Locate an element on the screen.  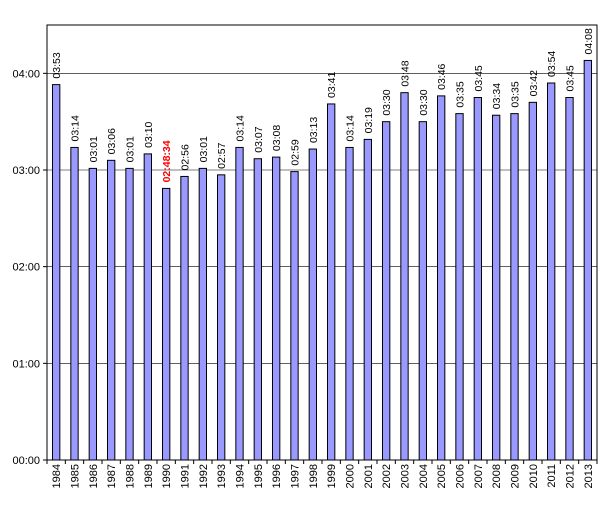
x-tick-label-1986: 1986 is located at coordinates (94, 476).